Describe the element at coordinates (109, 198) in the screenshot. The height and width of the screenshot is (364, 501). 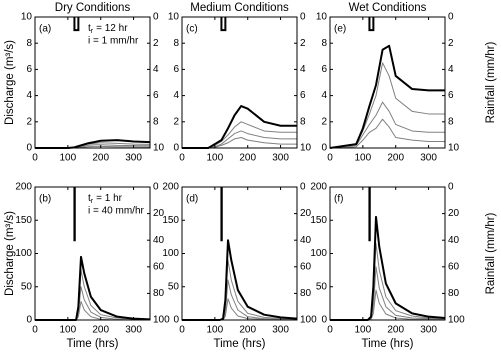
I see `duration-text: = 1 hr` at that location.